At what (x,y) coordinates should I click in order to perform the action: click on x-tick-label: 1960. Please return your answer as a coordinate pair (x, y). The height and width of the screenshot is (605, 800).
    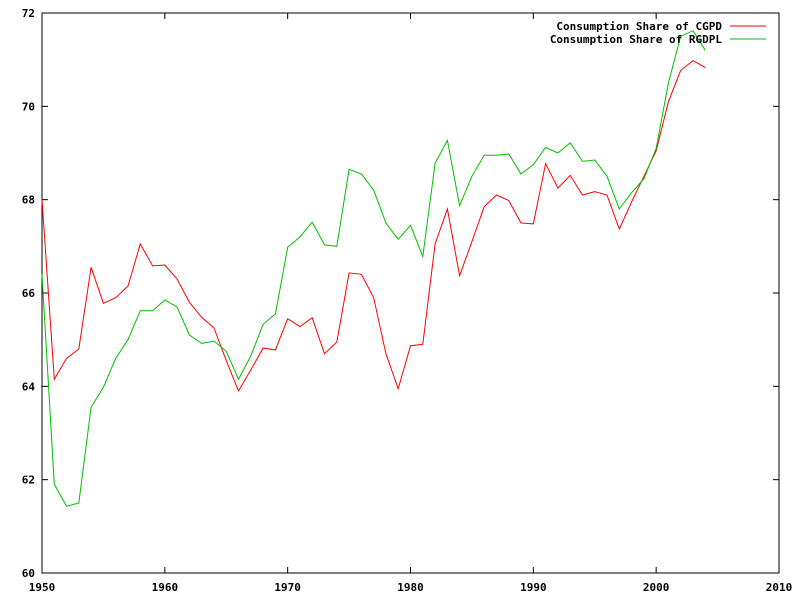
    Looking at the image, I should click on (165, 587).